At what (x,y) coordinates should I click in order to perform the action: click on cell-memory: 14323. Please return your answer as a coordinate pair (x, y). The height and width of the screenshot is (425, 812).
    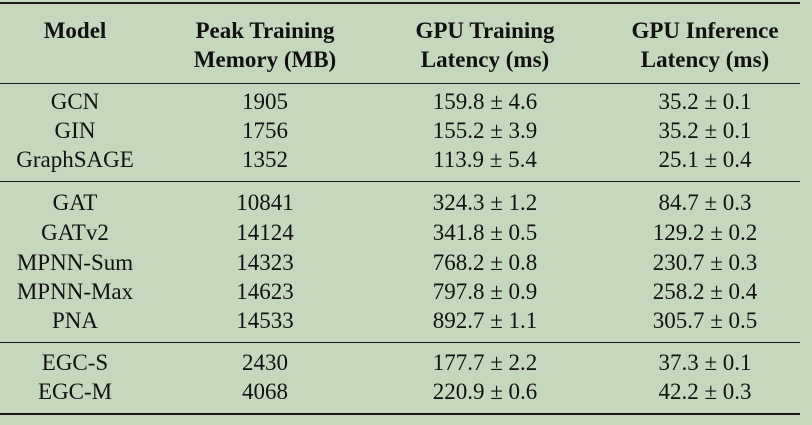
    Looking at the image, I should click on (265, 262).